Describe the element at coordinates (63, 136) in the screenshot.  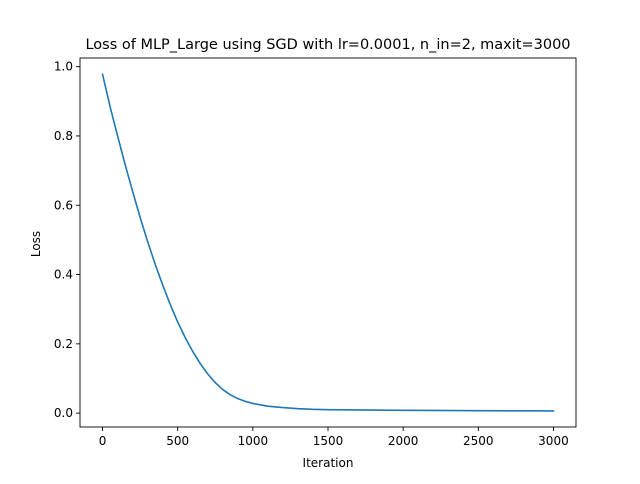
I see `y-tick-label-4: 0.8` at that location.